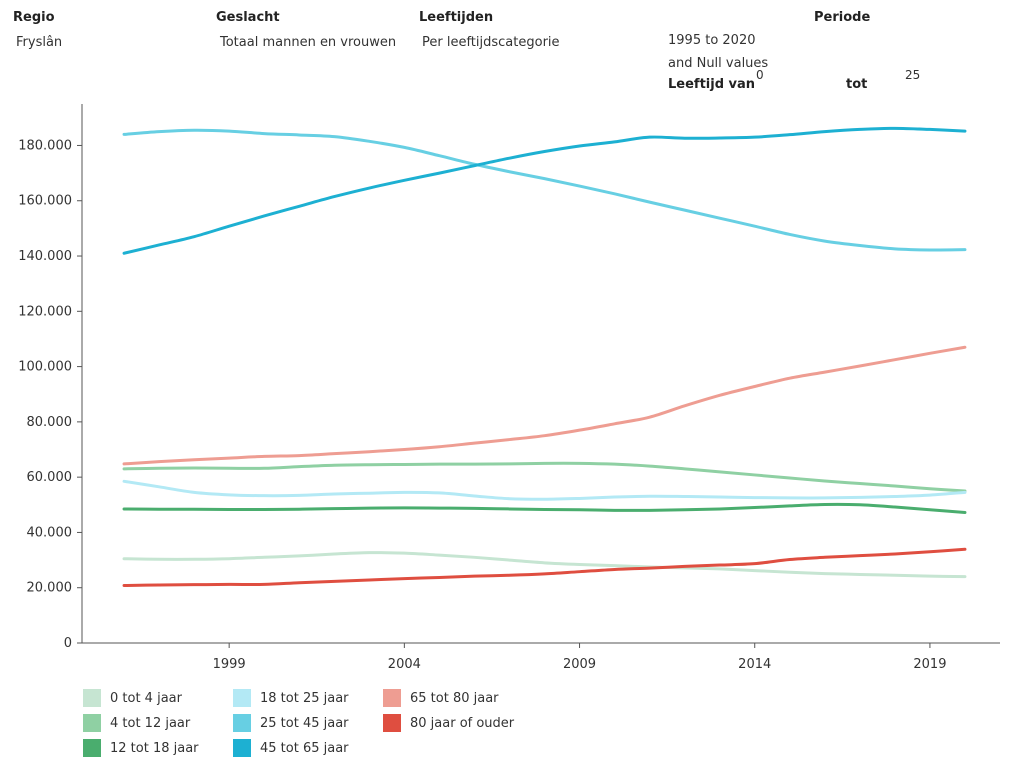 The height and width of the screenshot is (761, 1011). Describe the element at coordinates (150, 723) in the screenshot. I see `legend-label: 4 tot 12 jaar` at that location.